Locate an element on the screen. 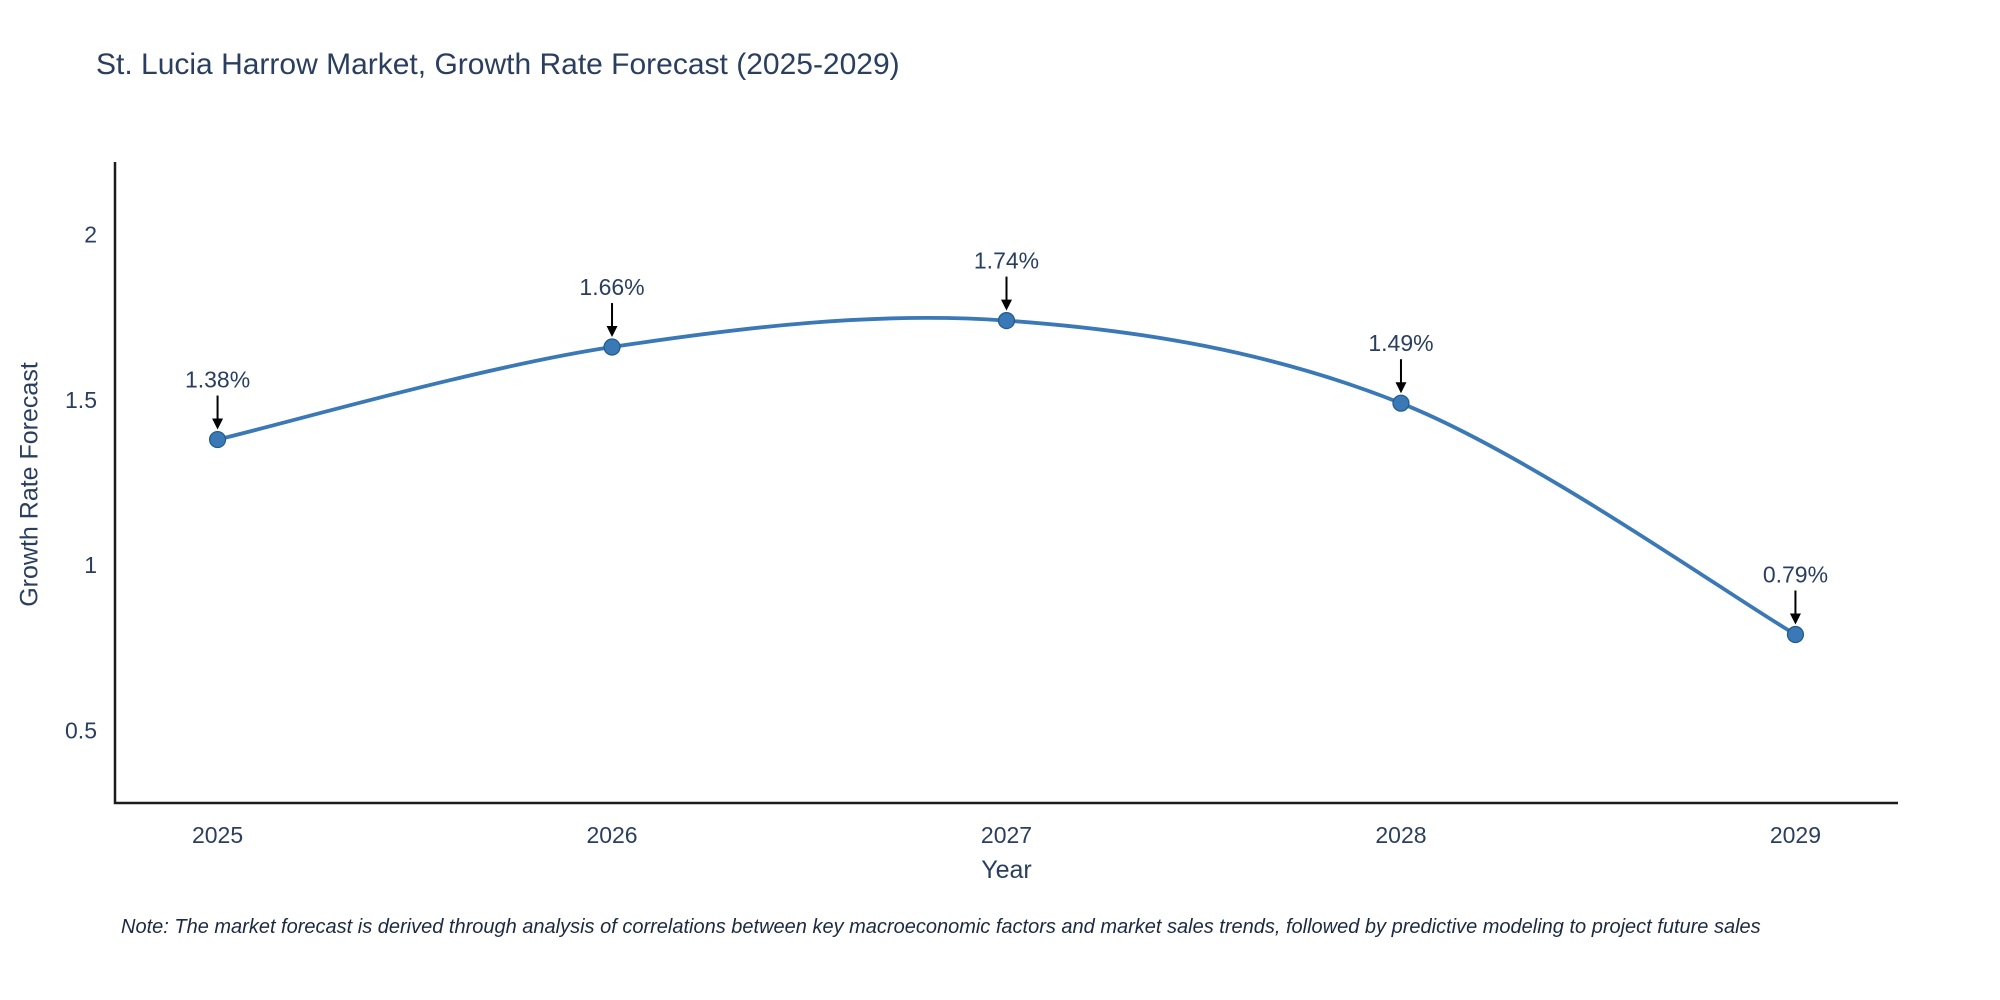  y-tick-label: 0.5 is located at coordinates (81, 730).